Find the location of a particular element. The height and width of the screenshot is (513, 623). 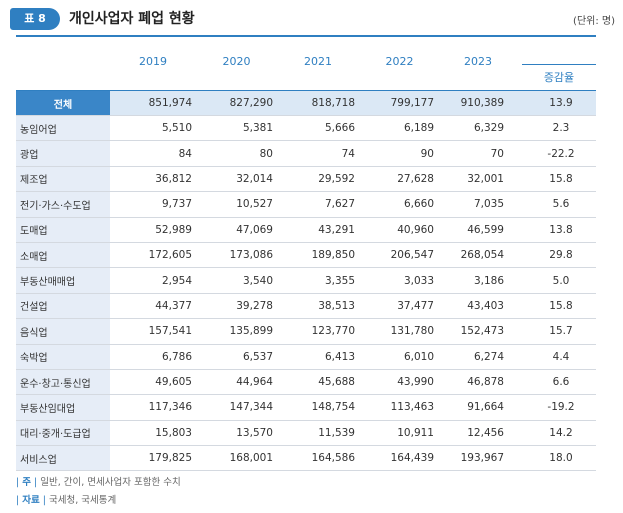

table-row: 부동산매매업 2,954 3,540 3,355 3,033 3,186 5.0 is located at coordinates (306, 281).